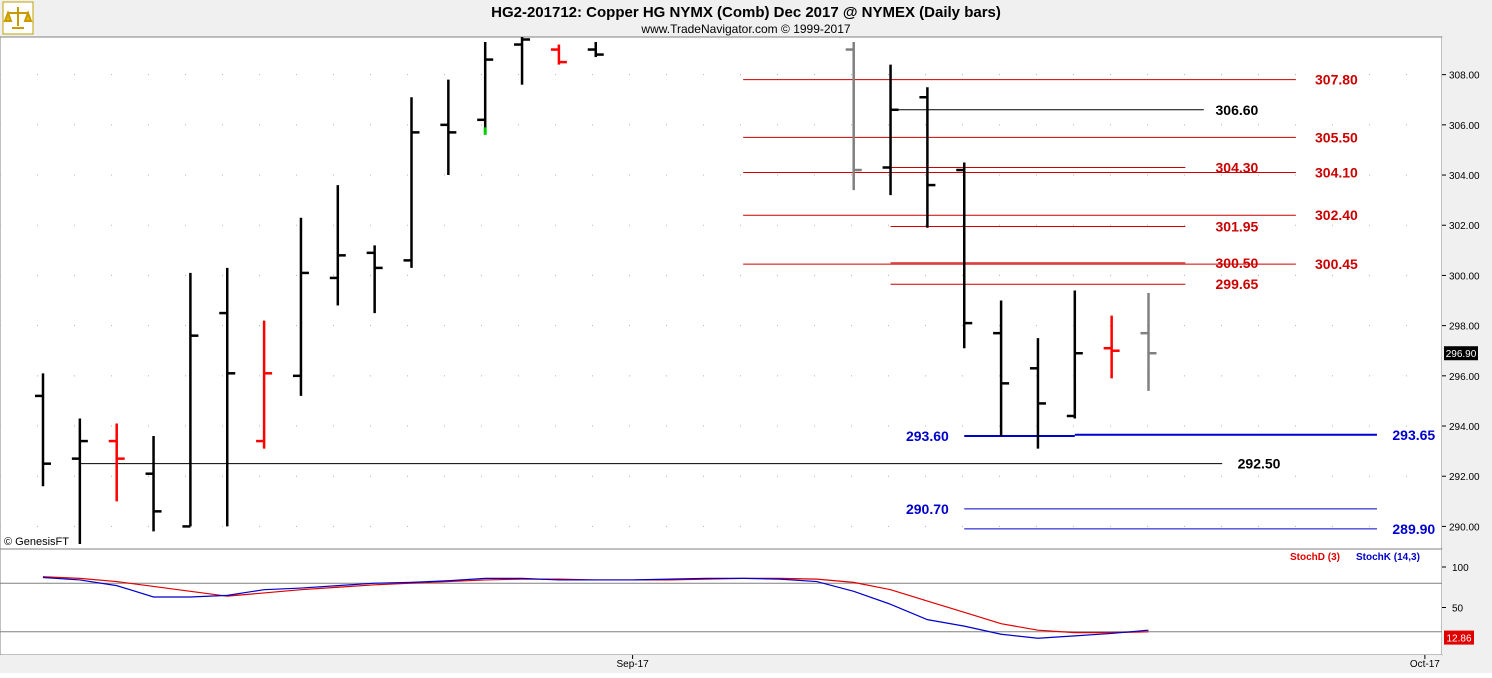  Describe the element at coordinates (1336, 80) in the screenshot. I see `level-label: 307.80` at that location.